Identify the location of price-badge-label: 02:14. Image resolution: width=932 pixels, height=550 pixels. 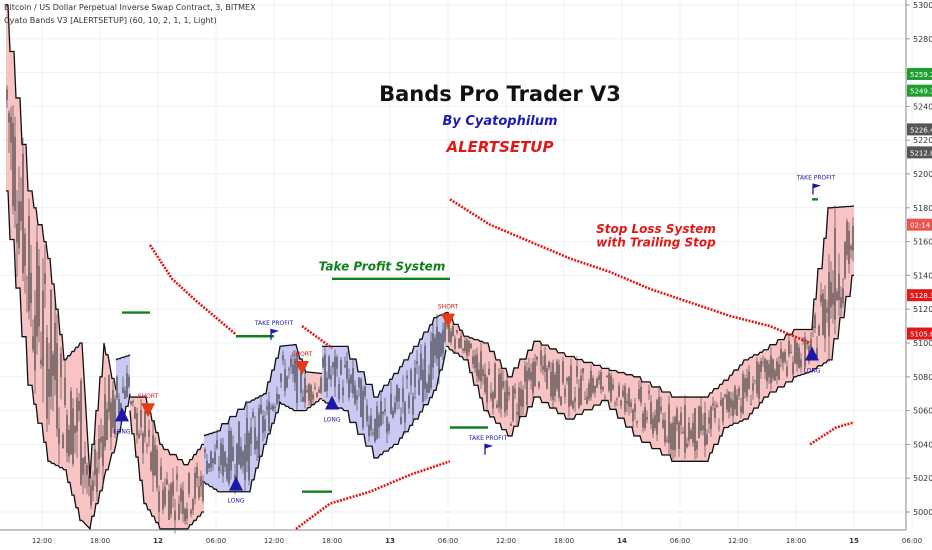
(920, 226).